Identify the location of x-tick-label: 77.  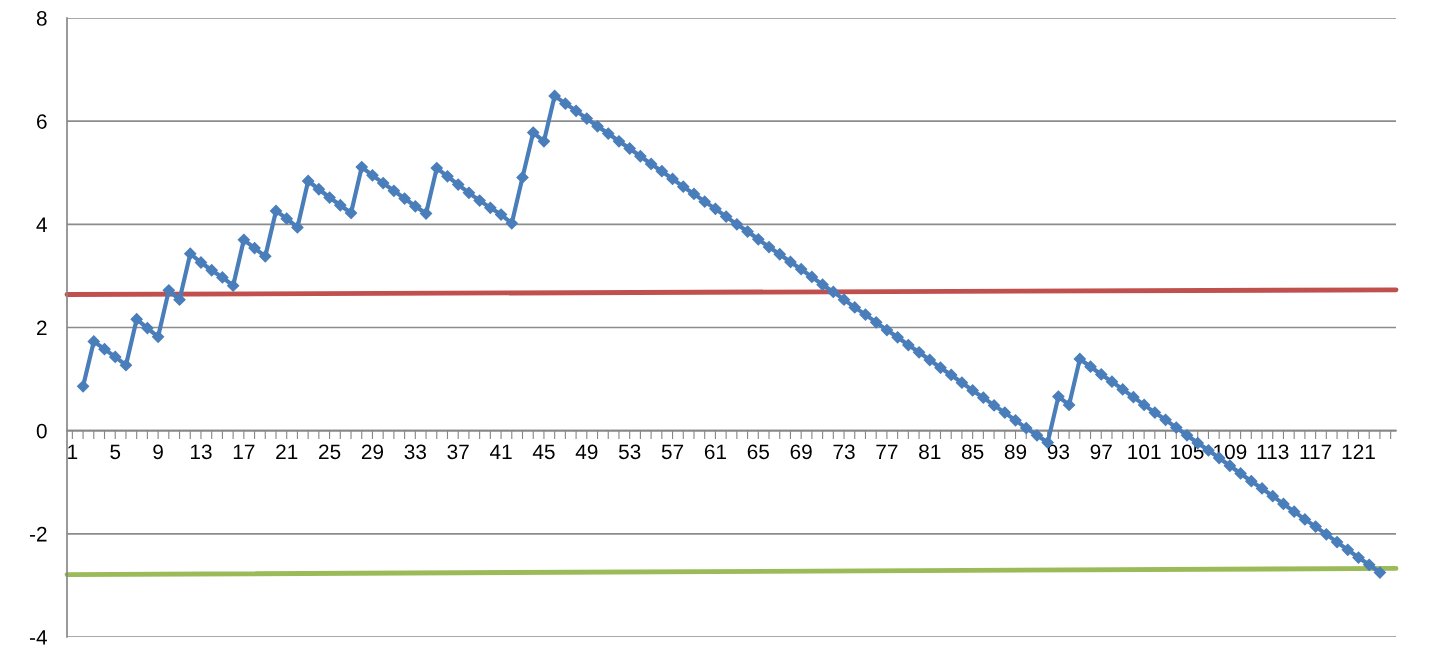
(887, 451).